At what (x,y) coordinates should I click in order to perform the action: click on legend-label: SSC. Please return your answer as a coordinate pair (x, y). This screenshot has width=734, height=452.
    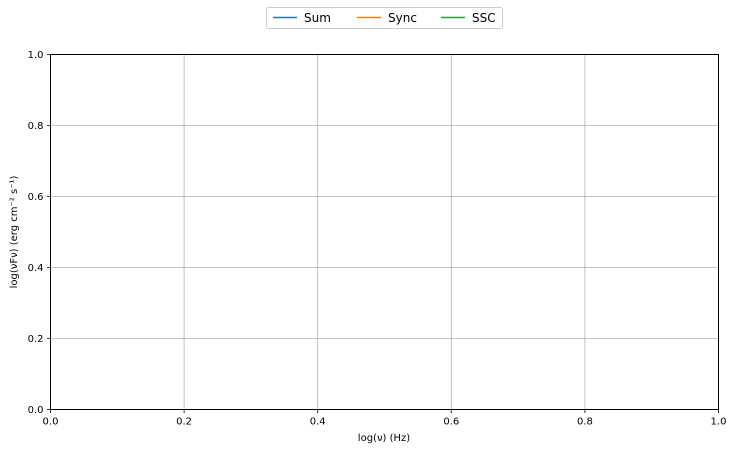
    Looking at the image, I should click on (484, 18).